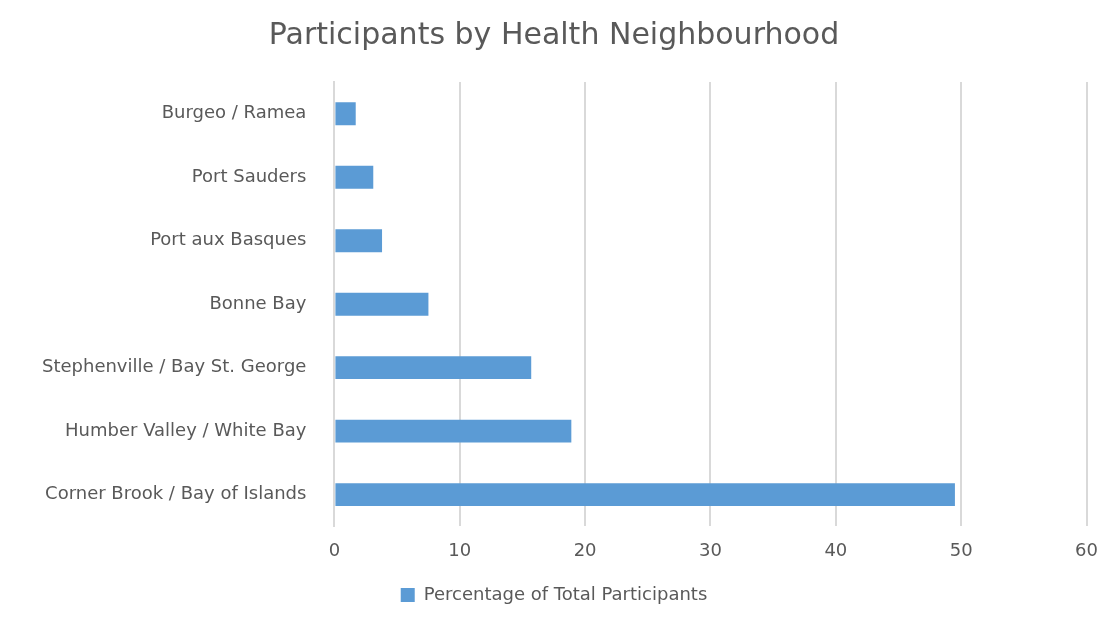 The image size is (1120, 628). What do you see at coordinates (334, 549) in the screenshot?
I see `x-tick-label: 0` at bounding box center [334, 549].